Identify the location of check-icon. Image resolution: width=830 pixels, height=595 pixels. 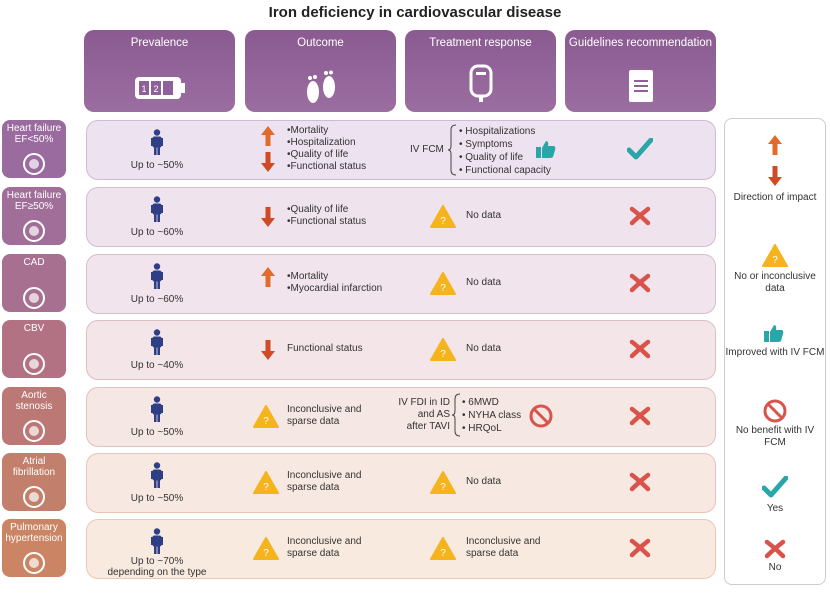
(640, 149).